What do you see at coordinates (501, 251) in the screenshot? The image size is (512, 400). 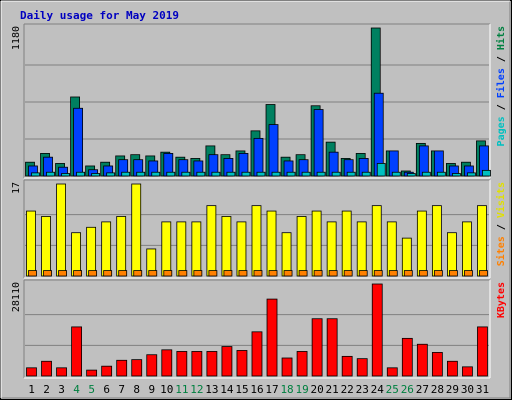 I see `legend-entry: Sites` at bounding box center [501, 251].